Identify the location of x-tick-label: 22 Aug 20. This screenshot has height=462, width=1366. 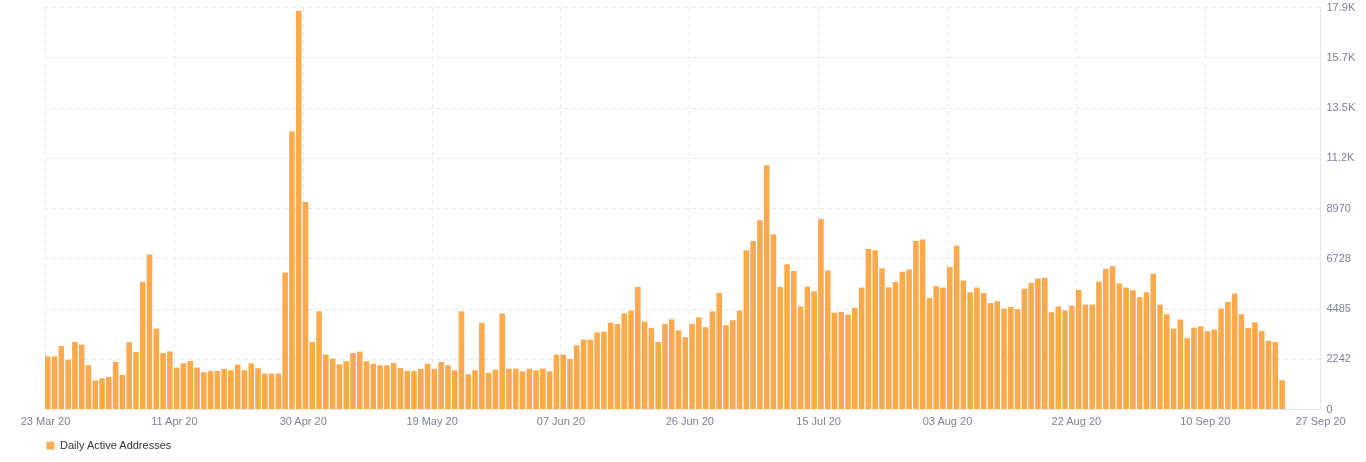
(1076, 420).